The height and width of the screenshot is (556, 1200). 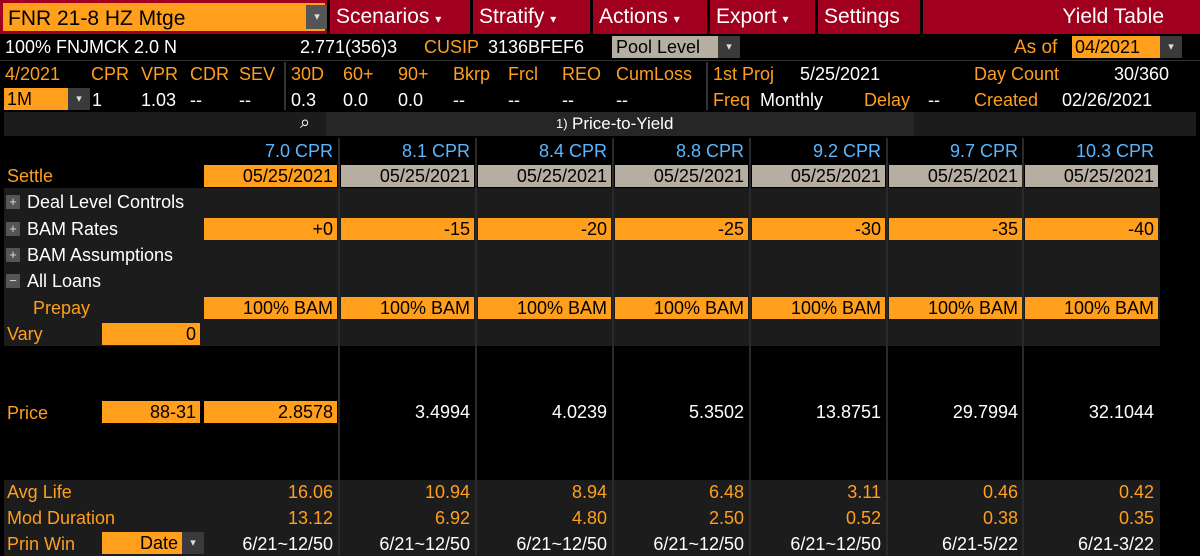 What do you see at coordinates (835, 544) in the screenshot?
I see `prin-win-value-5: 6/21~12/50` at bounding box center [835, 544].